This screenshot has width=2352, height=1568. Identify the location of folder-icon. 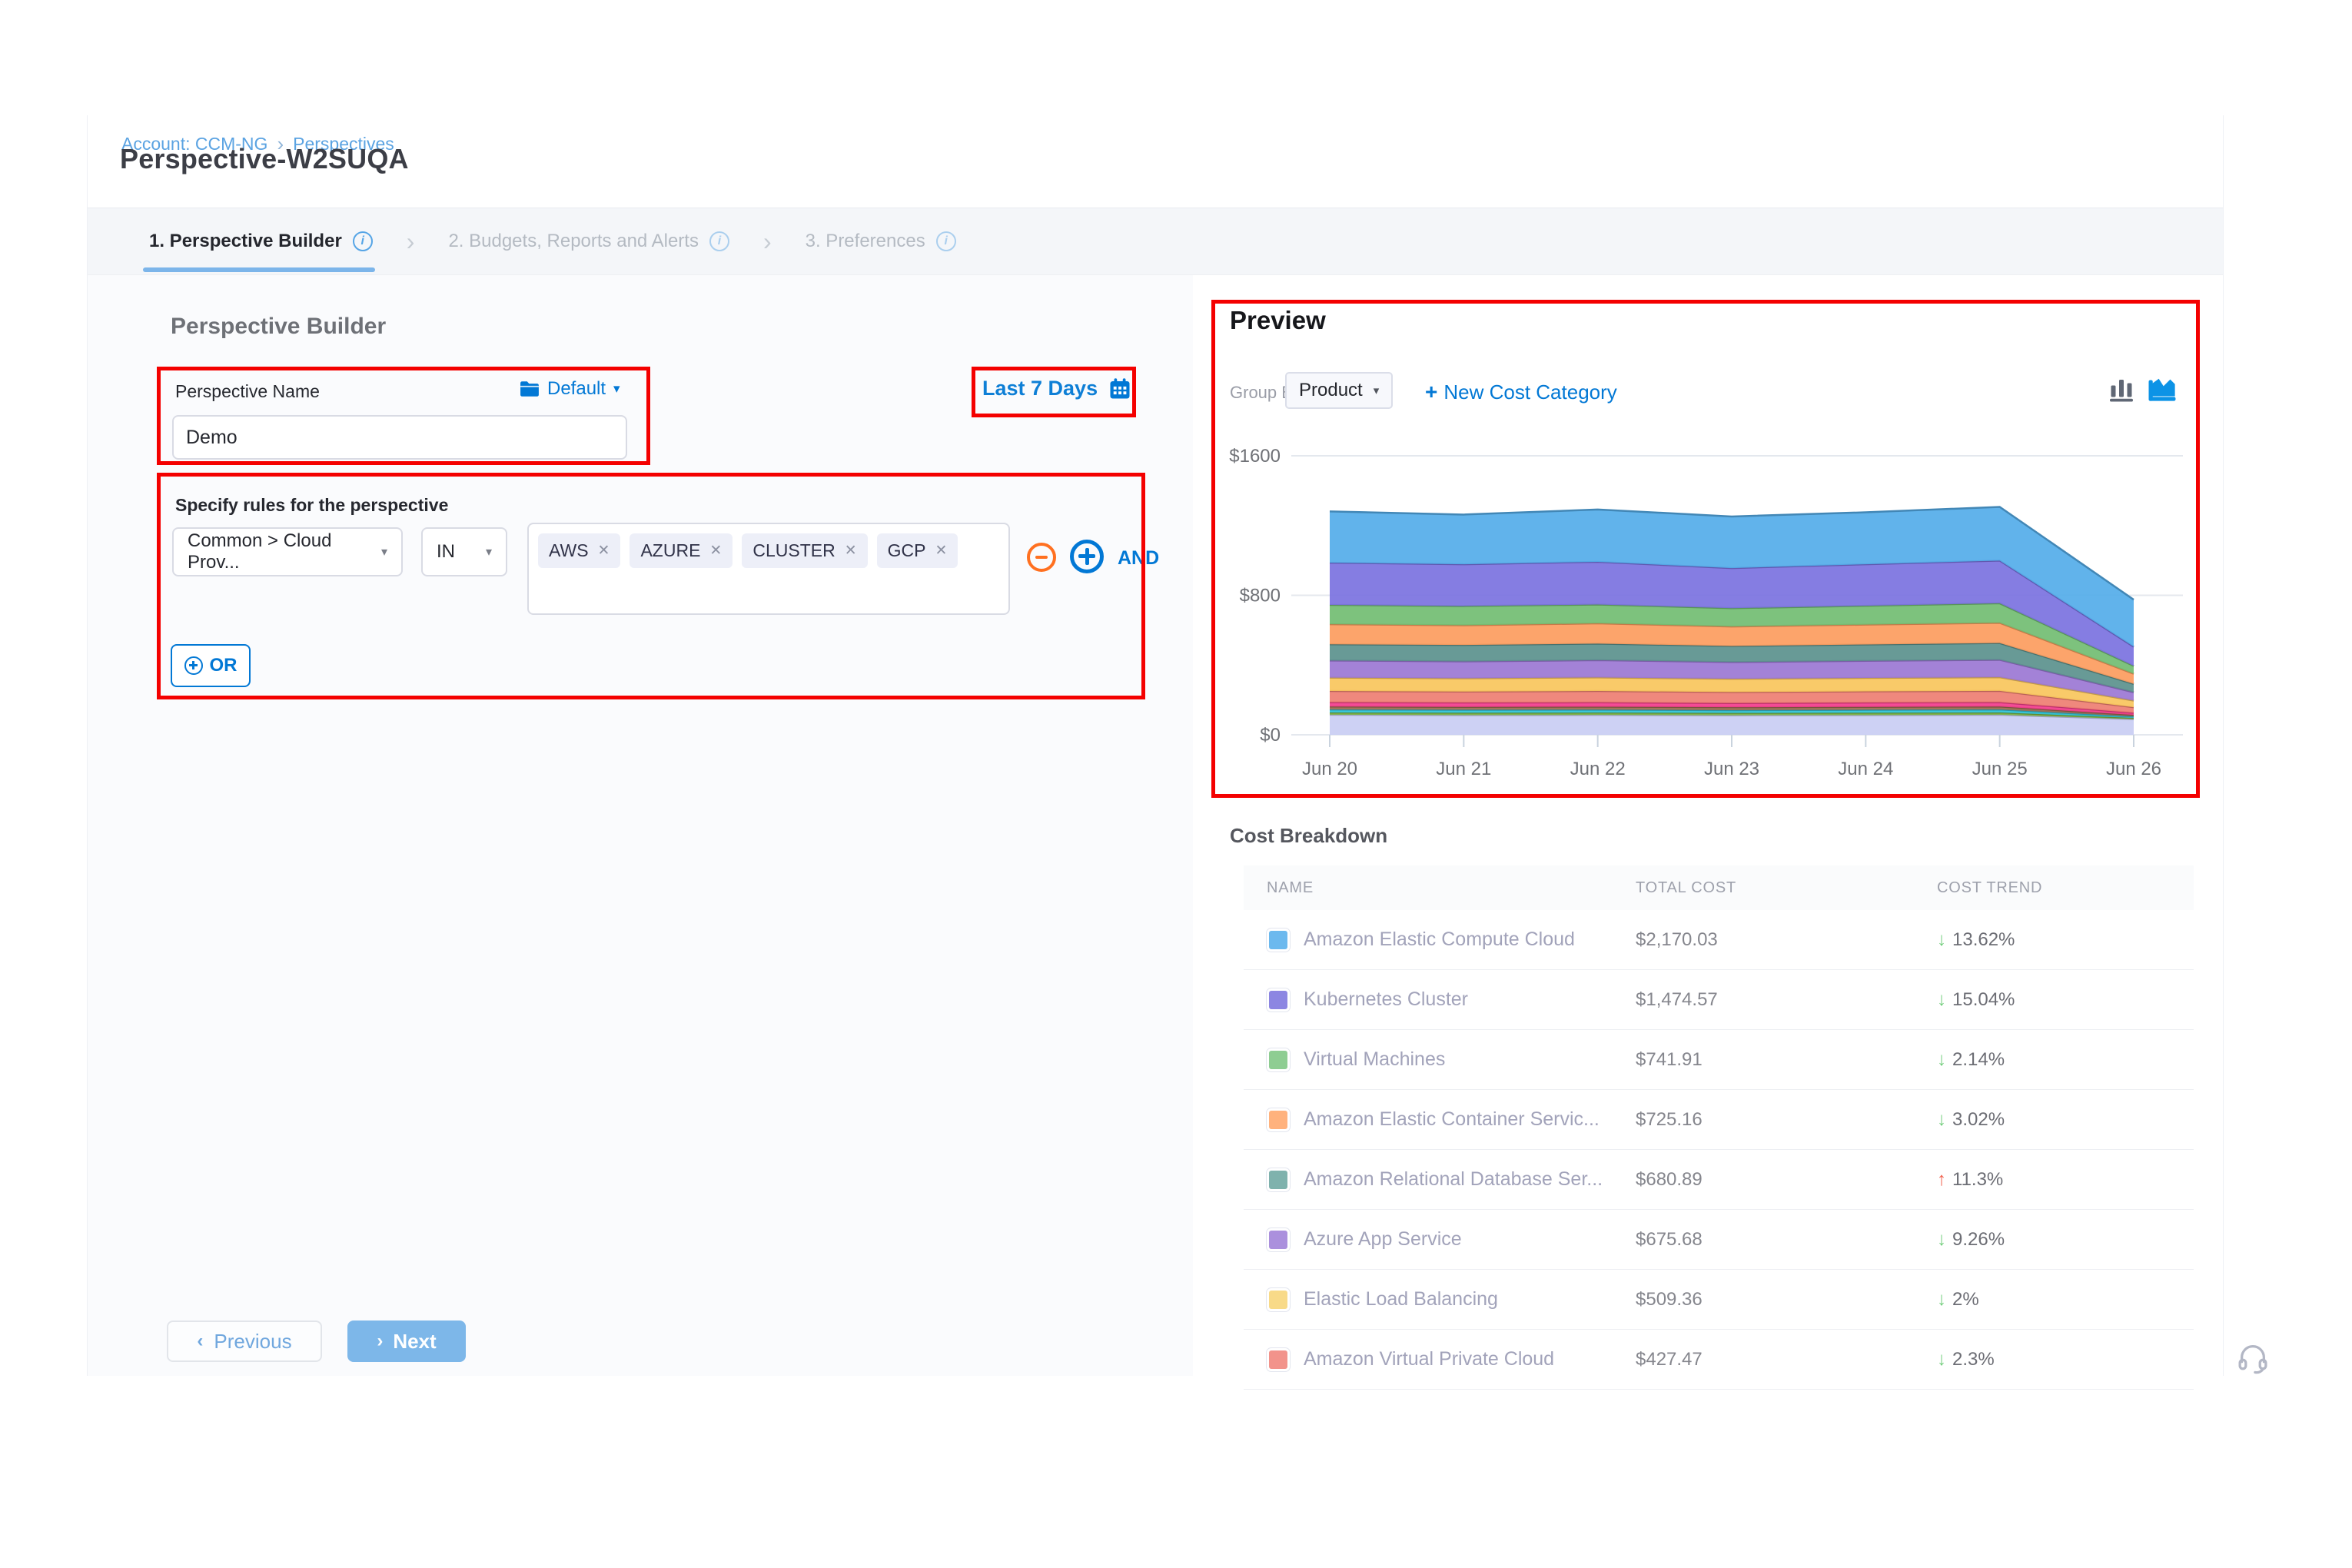
(529, 389).